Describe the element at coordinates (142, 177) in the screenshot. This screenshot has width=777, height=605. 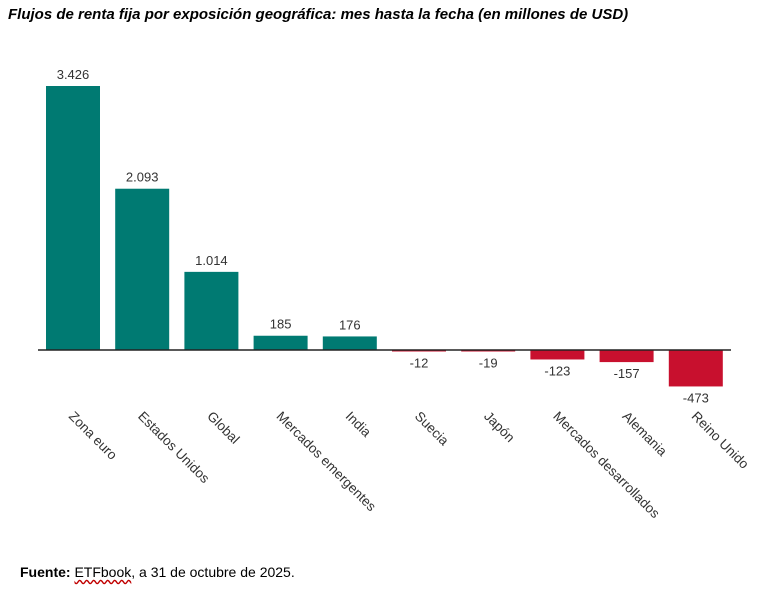
I see `value-label: 2.093` at that location.